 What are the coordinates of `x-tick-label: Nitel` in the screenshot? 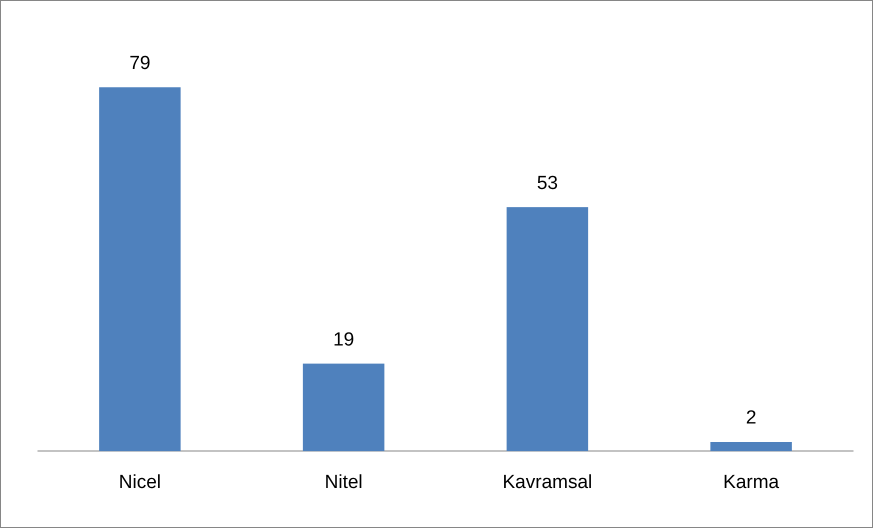 It's located at (343, 482).